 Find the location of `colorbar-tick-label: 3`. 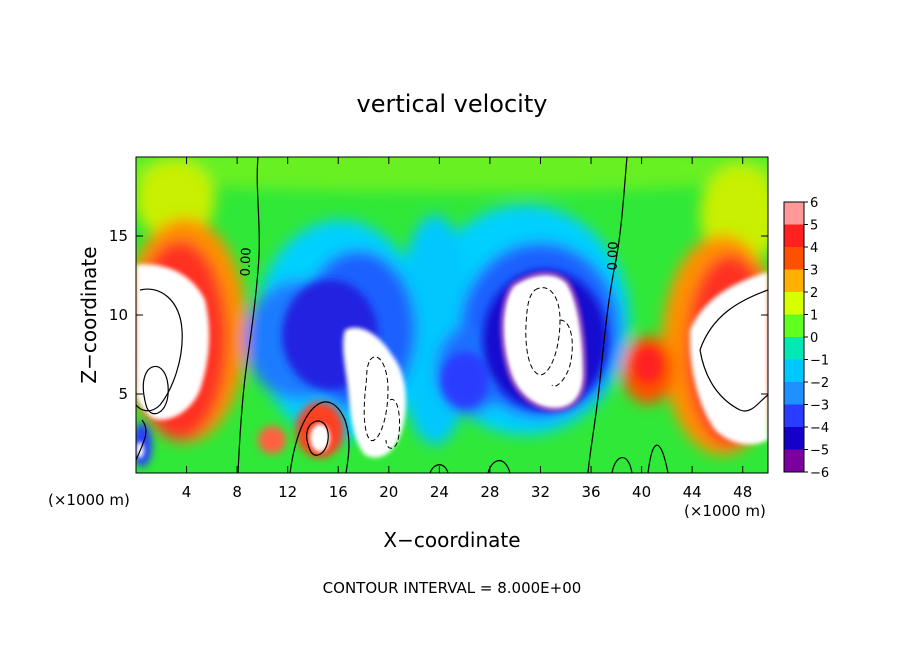

colorbar-tick-label: 3 is located at coordinates (814, 271).